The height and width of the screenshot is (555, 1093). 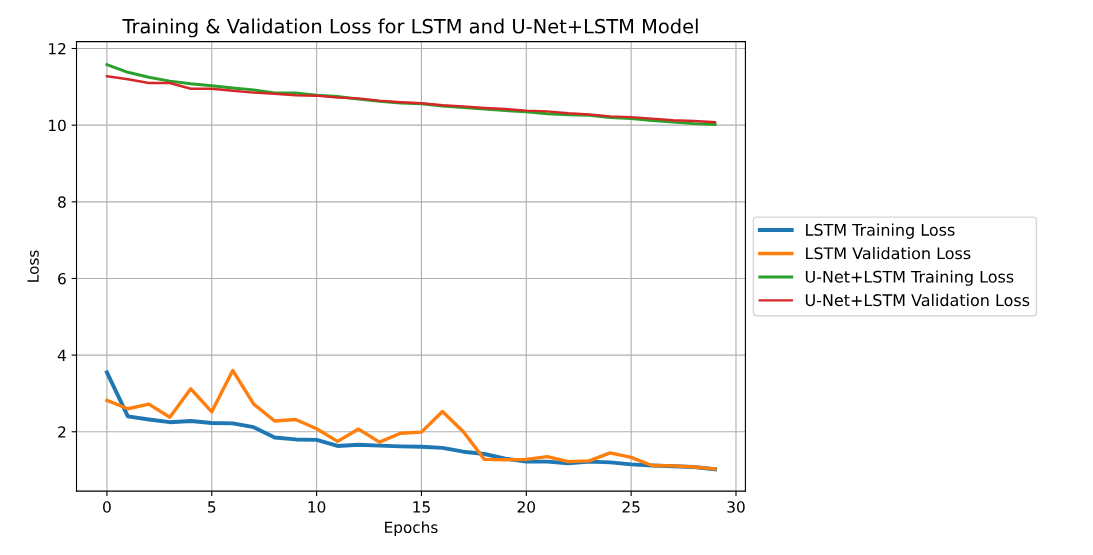 I want to click on legend-label: U-Net+LSTM Validation Loss, so click(x=917, y=300).